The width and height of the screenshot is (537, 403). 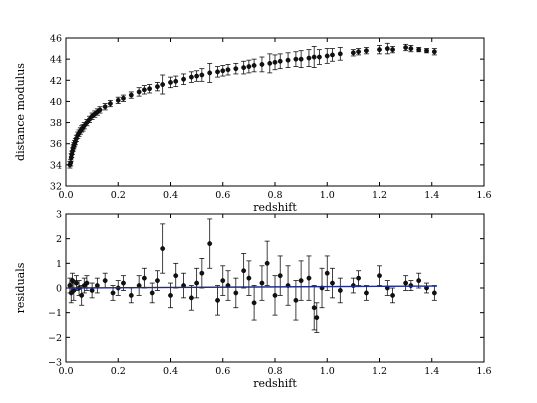 I want to click on top-y-tick-label: 46, so click(x=56, y=39).